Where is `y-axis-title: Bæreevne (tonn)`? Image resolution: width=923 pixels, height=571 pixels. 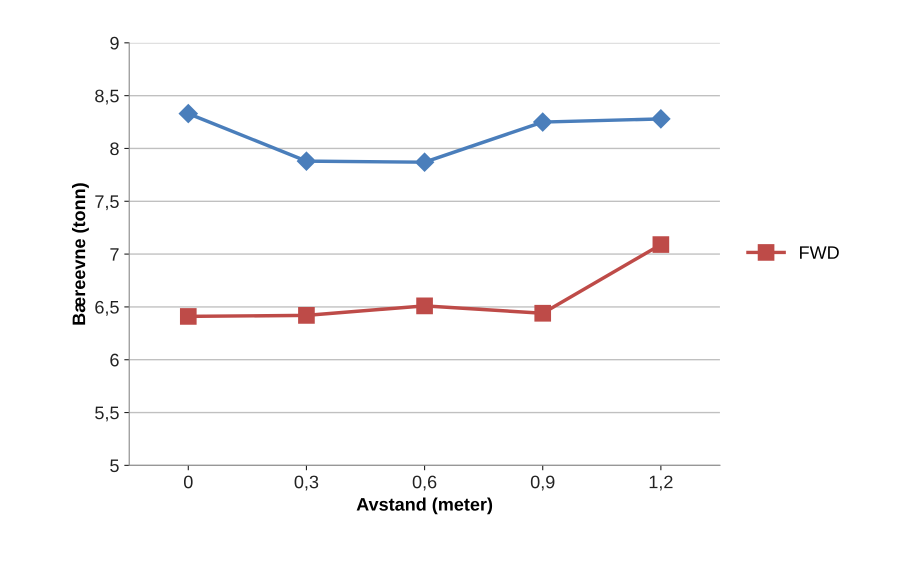
y-axis-title: Bæreevne (tonn) is located at coordinates (80, 254).